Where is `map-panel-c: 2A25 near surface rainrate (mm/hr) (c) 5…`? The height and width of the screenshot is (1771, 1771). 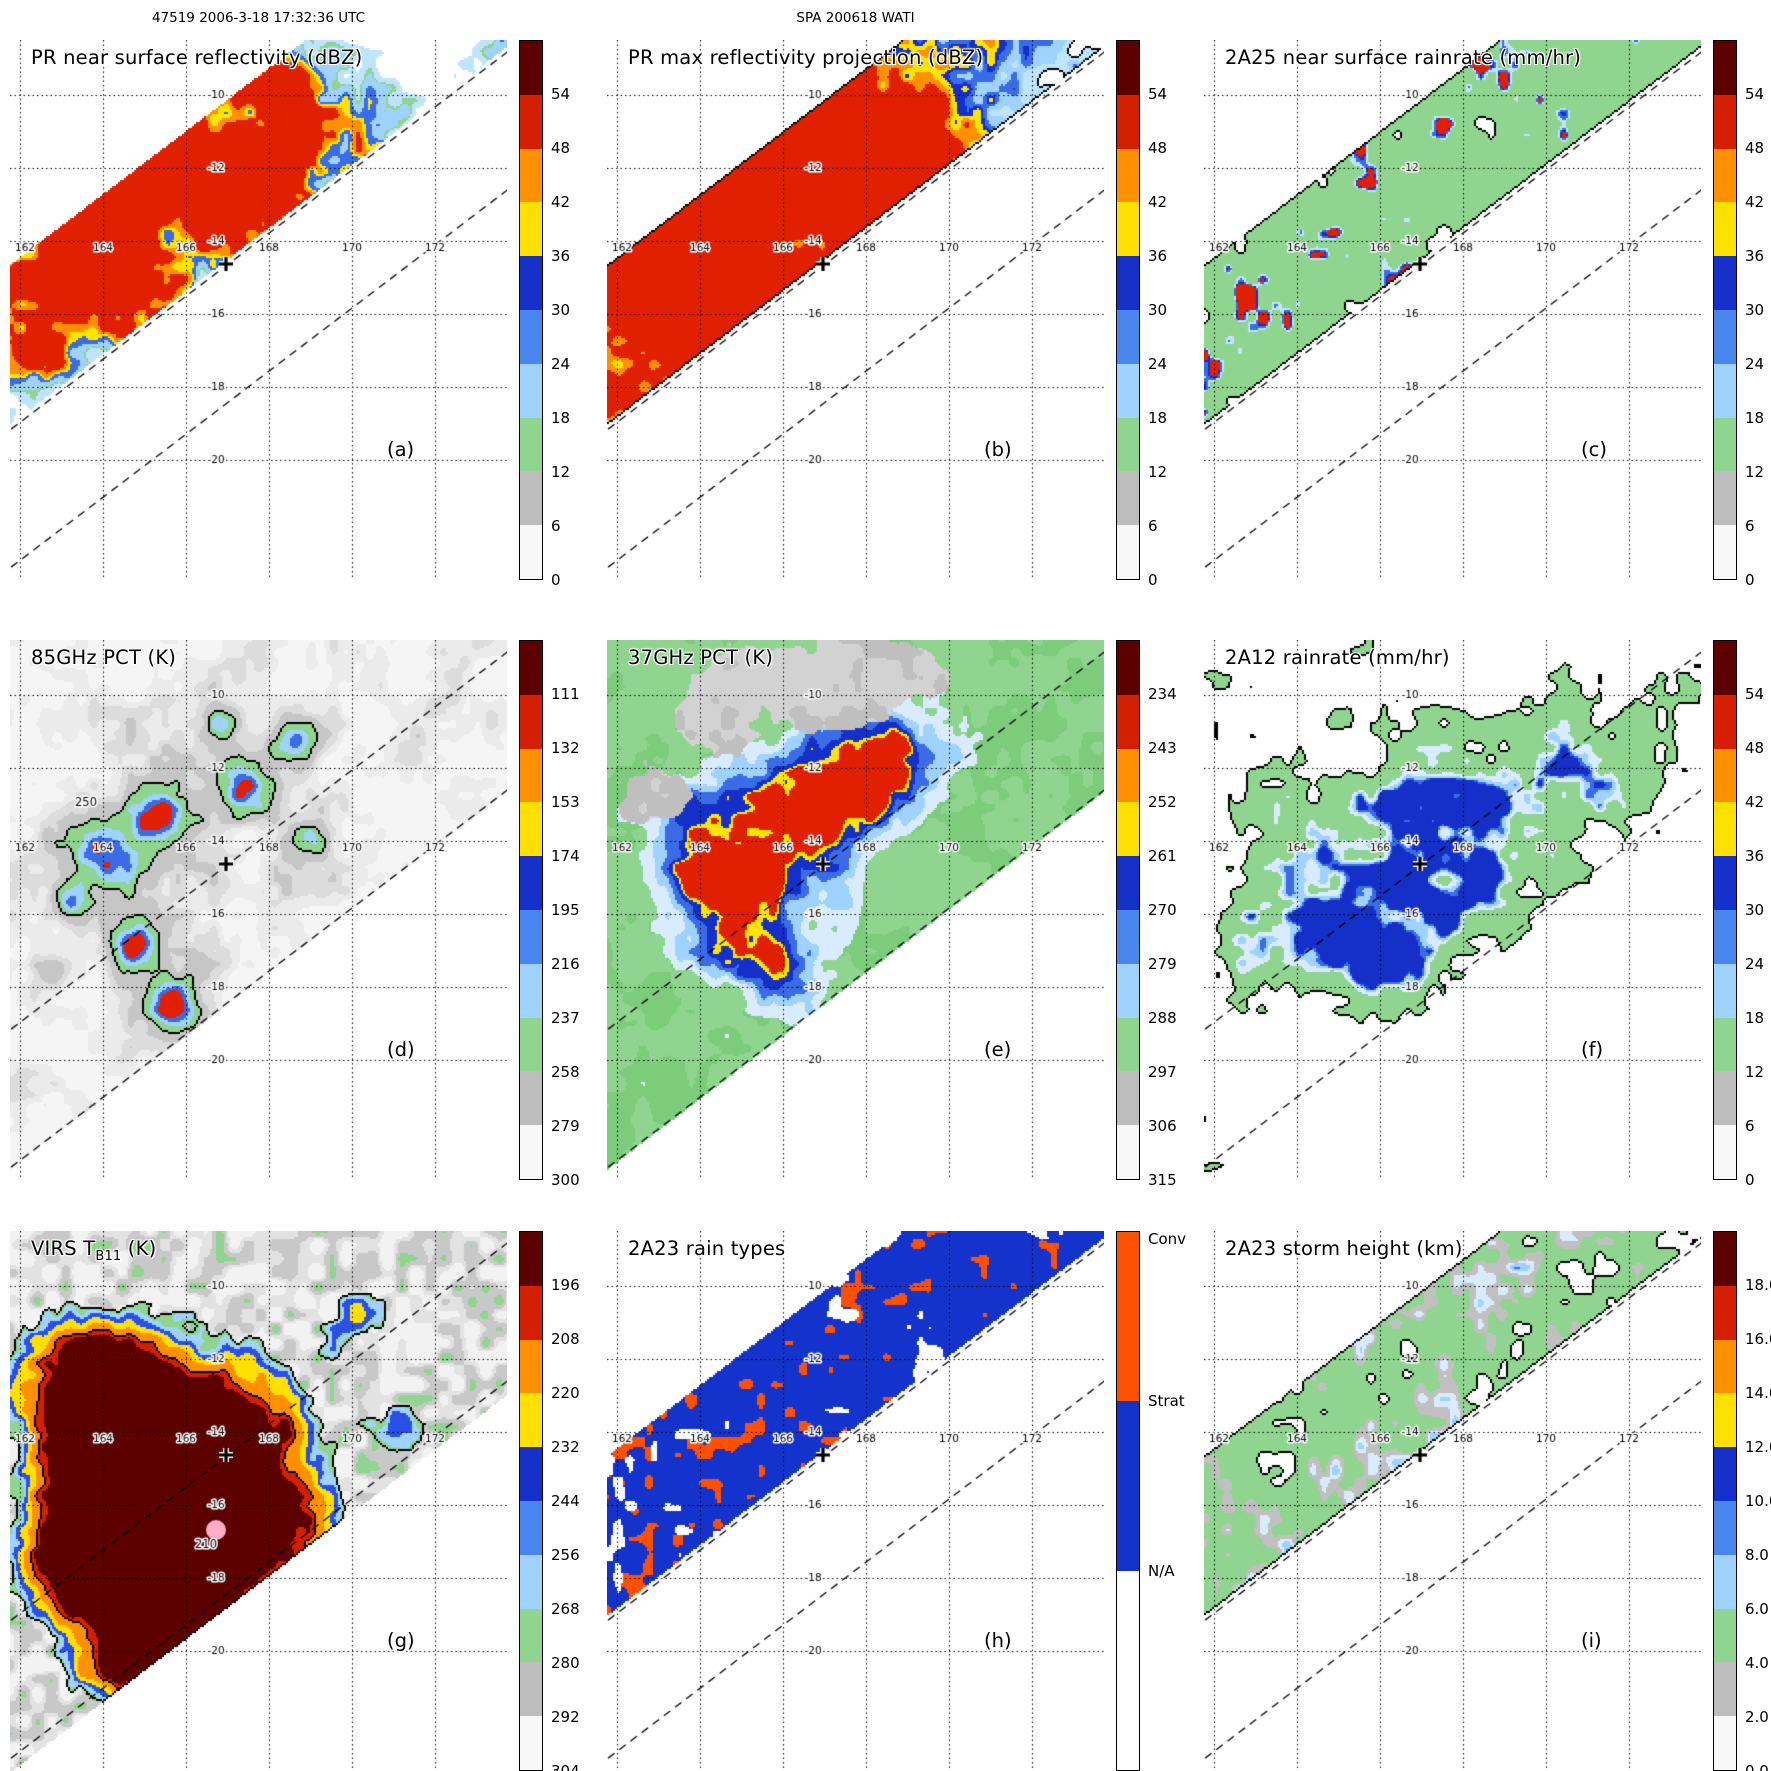
map-panel-c: 2A25 near surface rainrate (mm/hr) (c) 5… is located at coordinates (1487, 314).